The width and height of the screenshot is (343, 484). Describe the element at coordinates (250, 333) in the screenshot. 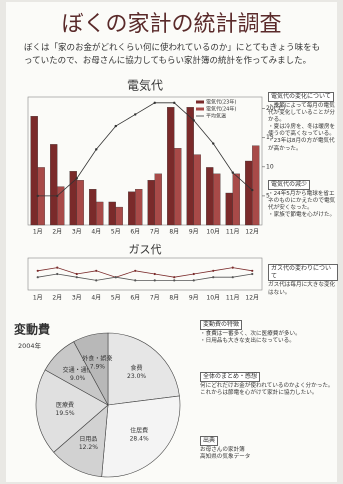

I see `note-line: ・食費は一番多く、次に医療費が多い。` at that location.